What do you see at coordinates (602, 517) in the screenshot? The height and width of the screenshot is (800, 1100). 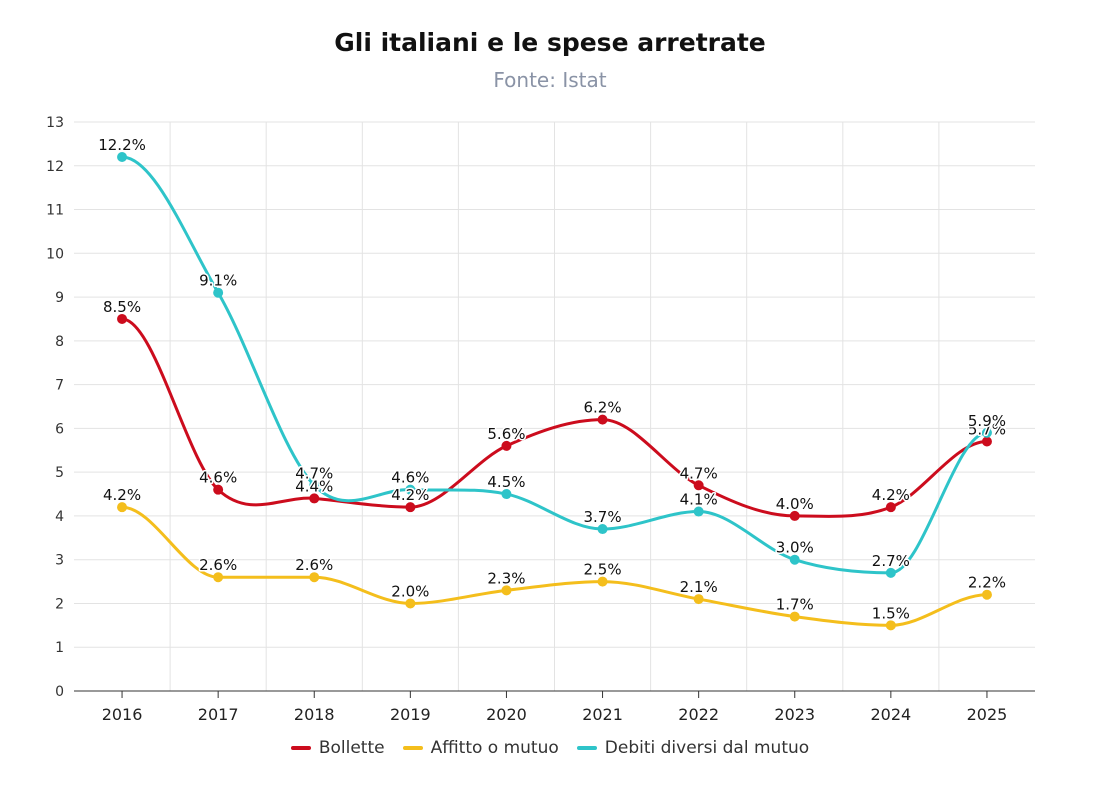 I see `data-label: 3.7%` at bounding box center [602, 517].